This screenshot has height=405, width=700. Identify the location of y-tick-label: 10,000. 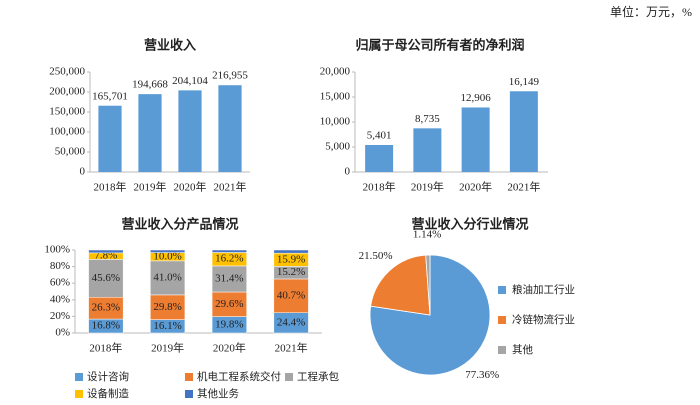
(335, 122).